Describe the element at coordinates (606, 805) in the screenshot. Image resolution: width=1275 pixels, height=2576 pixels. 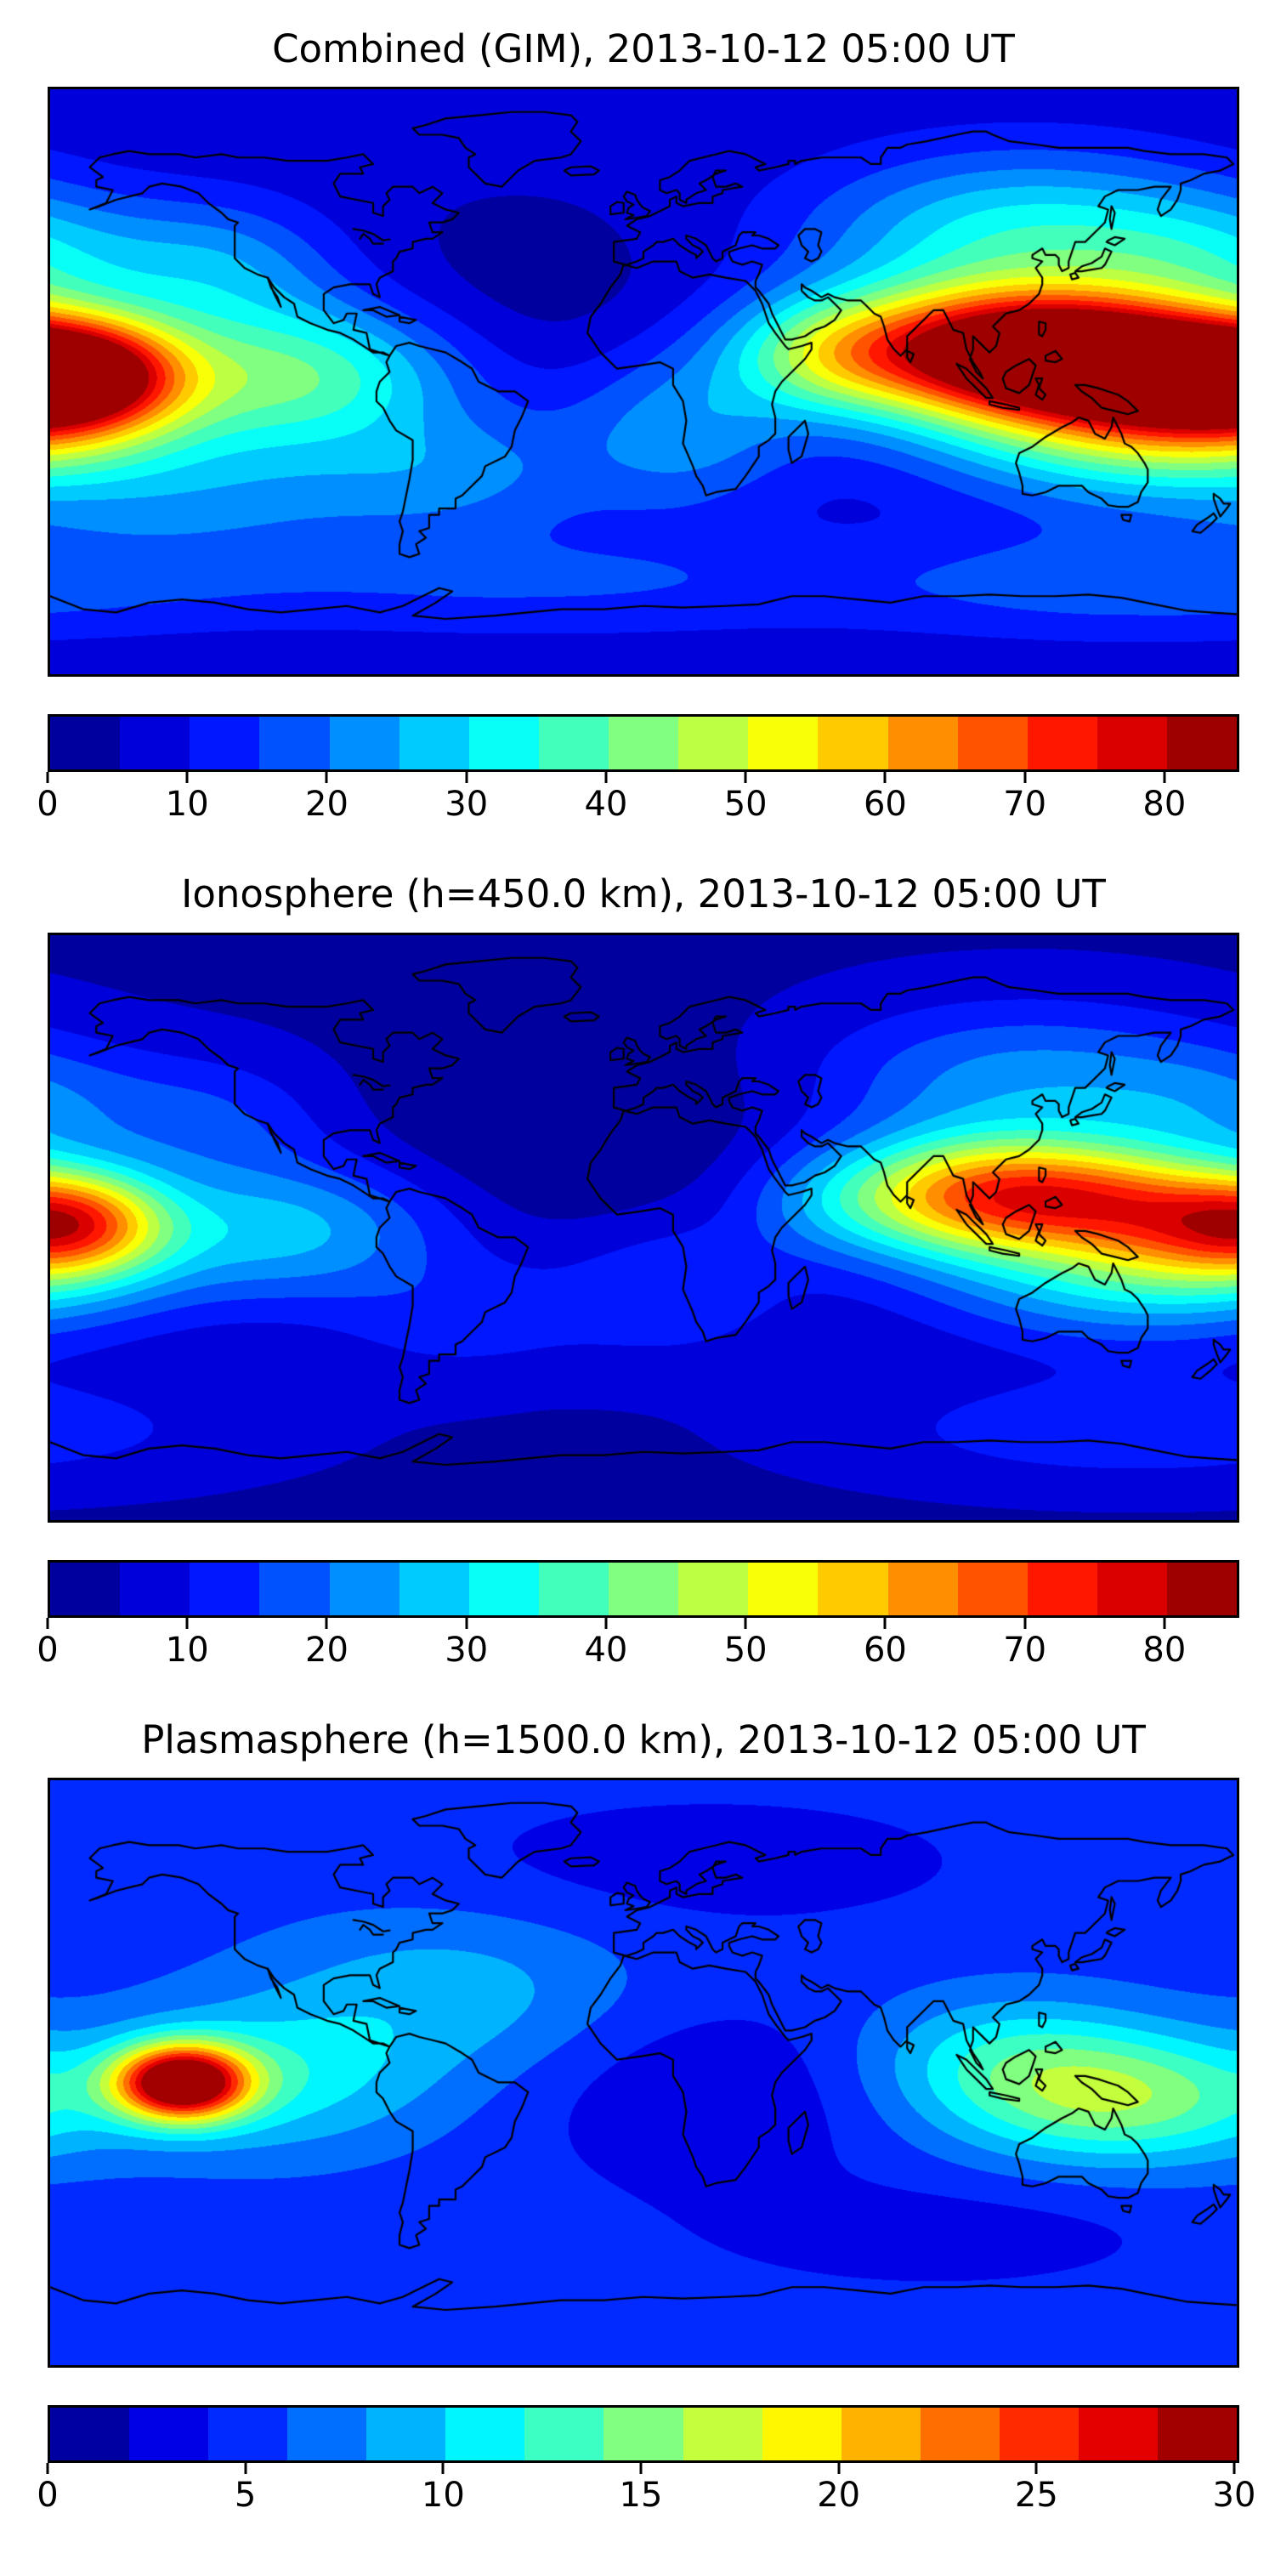
I see `colorbar-tick-label: 40` at that location.